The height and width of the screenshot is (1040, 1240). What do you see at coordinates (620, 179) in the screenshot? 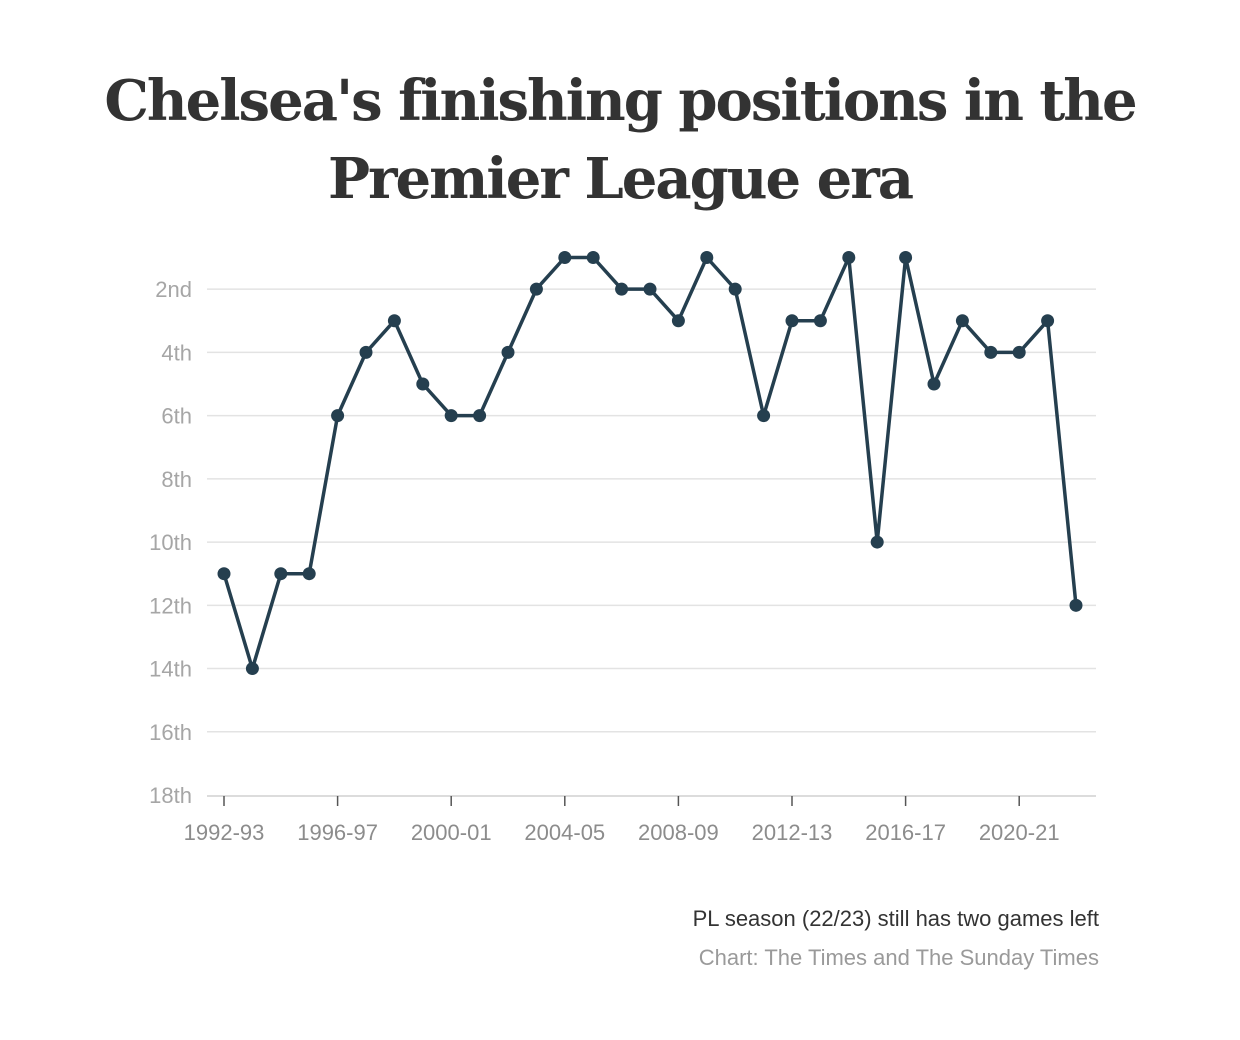
I see `chart-title-line-2: Premier League era` at bounding box center [620, 179].